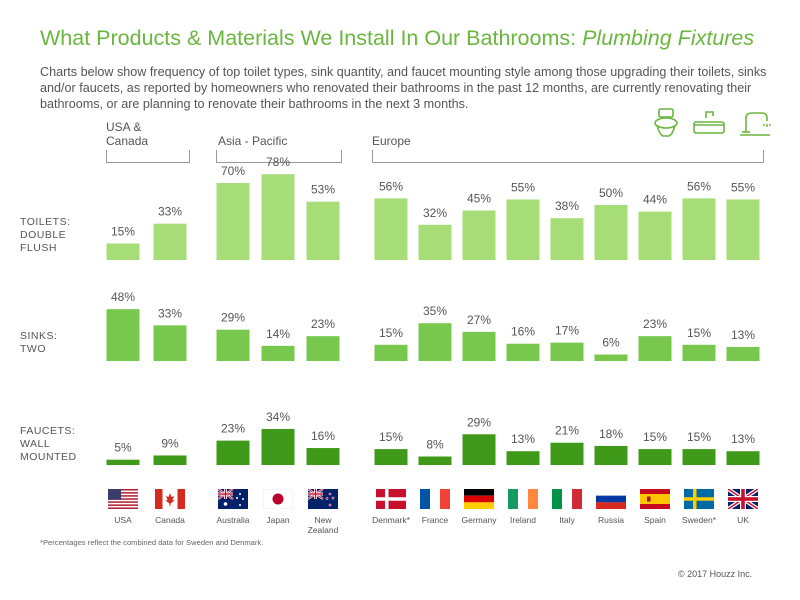  What do you see at coordinates (743, 499) in the screenshot?
I see `uk-flag-icon` at bounding box center [743, 499].